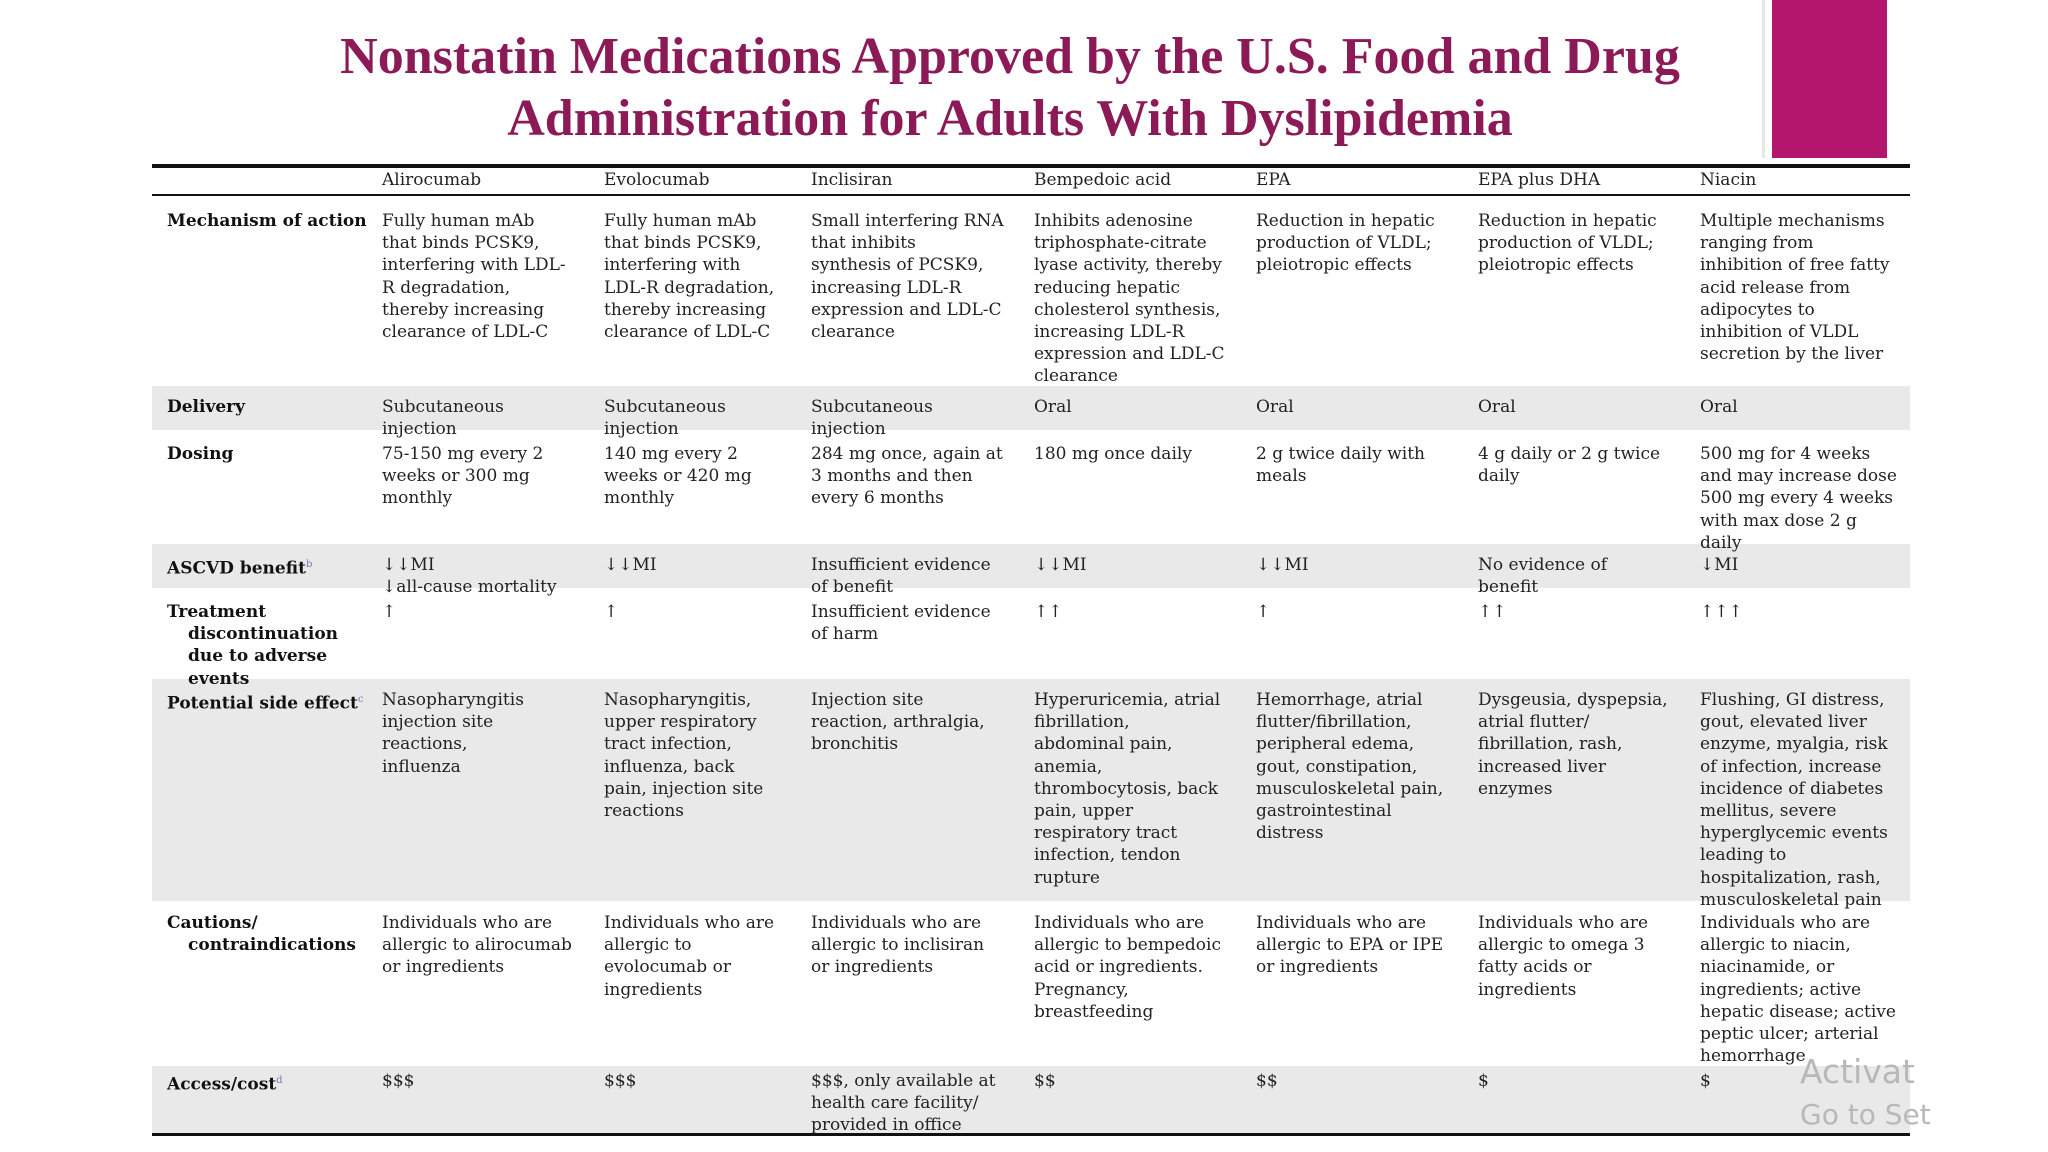  I want to click on cell-line: clearance of LDL-C, so click(465, 332).